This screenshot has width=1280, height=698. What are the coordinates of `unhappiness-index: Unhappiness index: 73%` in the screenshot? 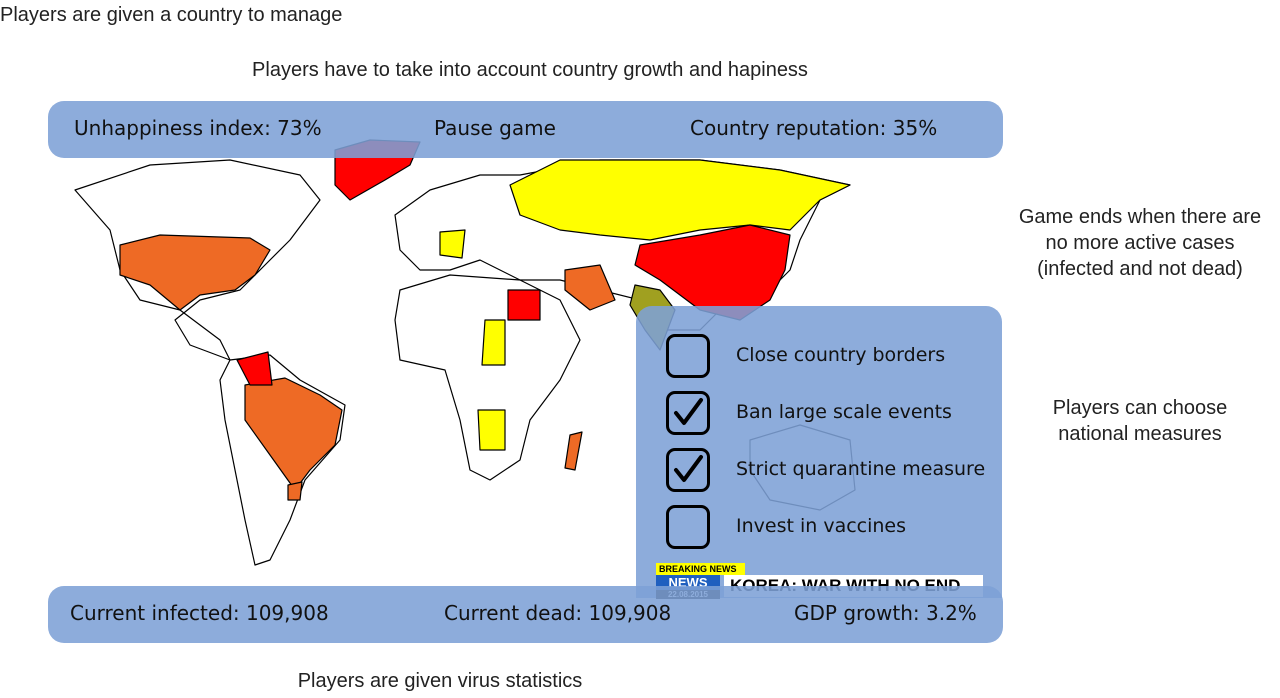 It's located at (198, 128).